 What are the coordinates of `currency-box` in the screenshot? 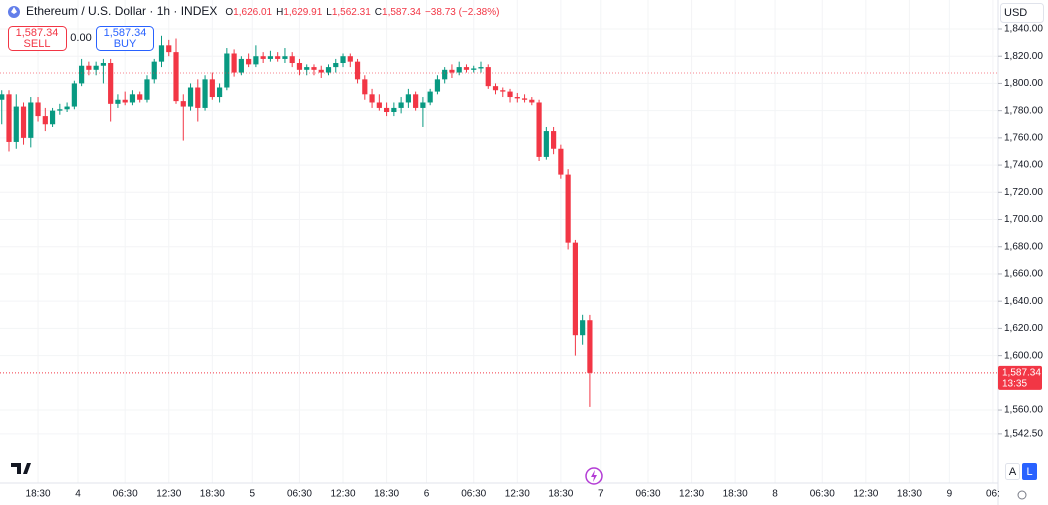 It's located at (1022, 13).